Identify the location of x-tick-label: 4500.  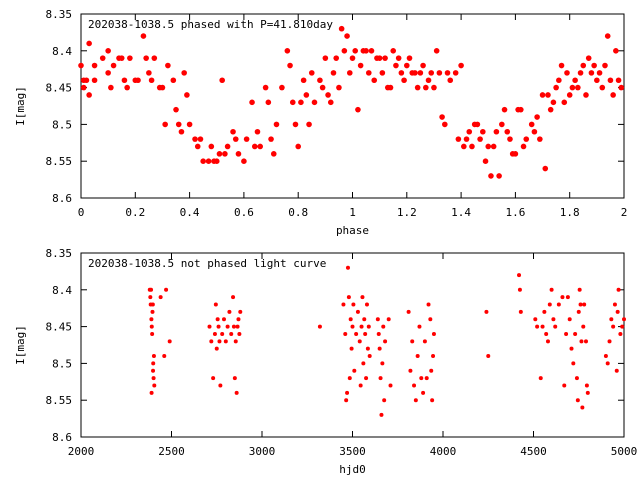
(533, 451).